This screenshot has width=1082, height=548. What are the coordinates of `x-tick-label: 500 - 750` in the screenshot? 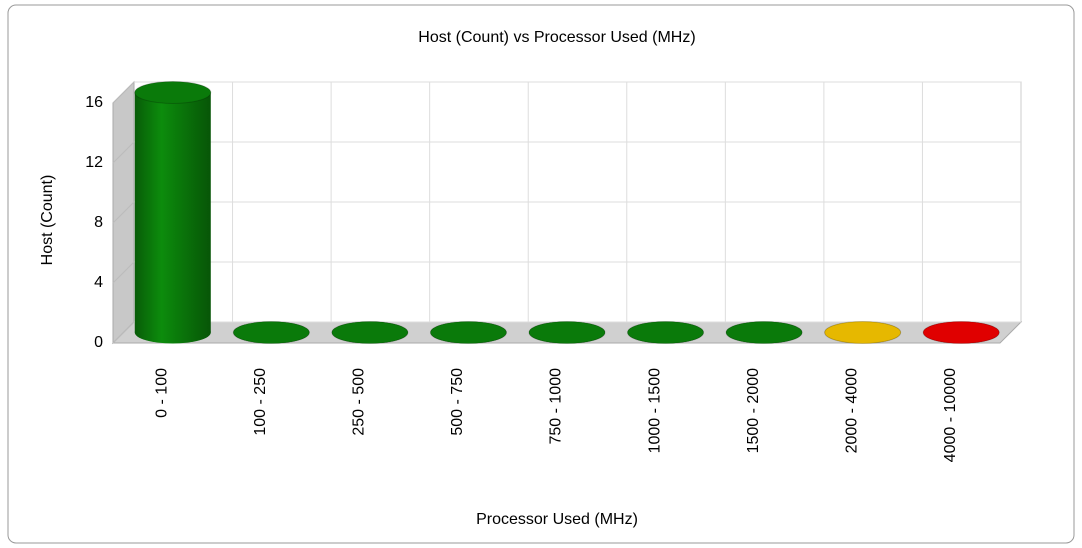 It's located at (457, 402).